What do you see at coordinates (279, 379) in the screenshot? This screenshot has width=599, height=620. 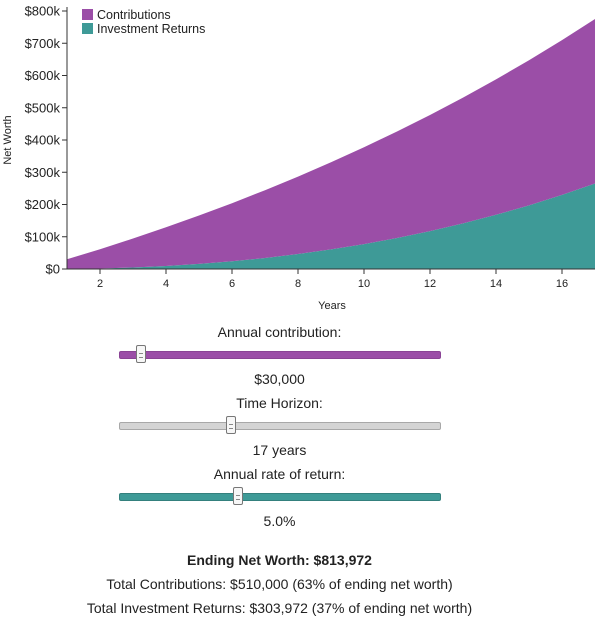 I see `contribution-value: $30,000` at bounding box center [279, 379].